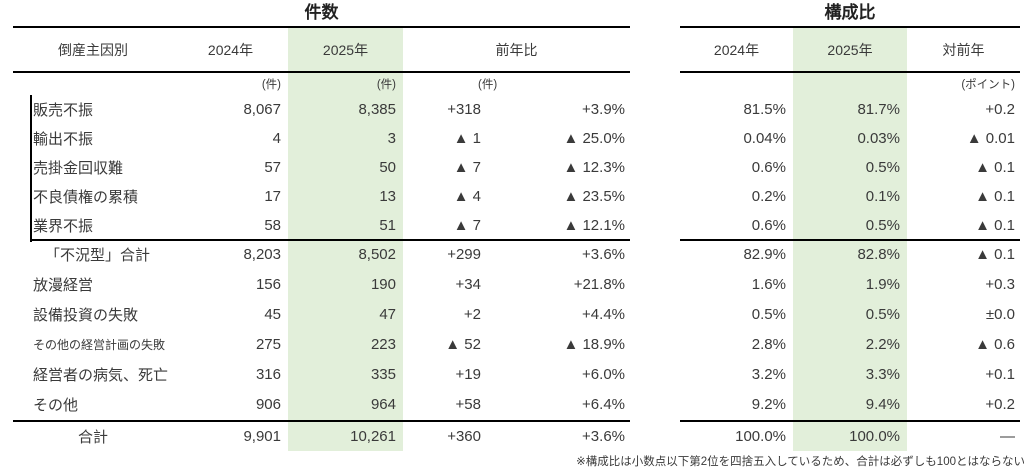 The height and width of the screenshot is (475, 1034). I want to click on col-header-yoy: 対前年, so click(963, 49).